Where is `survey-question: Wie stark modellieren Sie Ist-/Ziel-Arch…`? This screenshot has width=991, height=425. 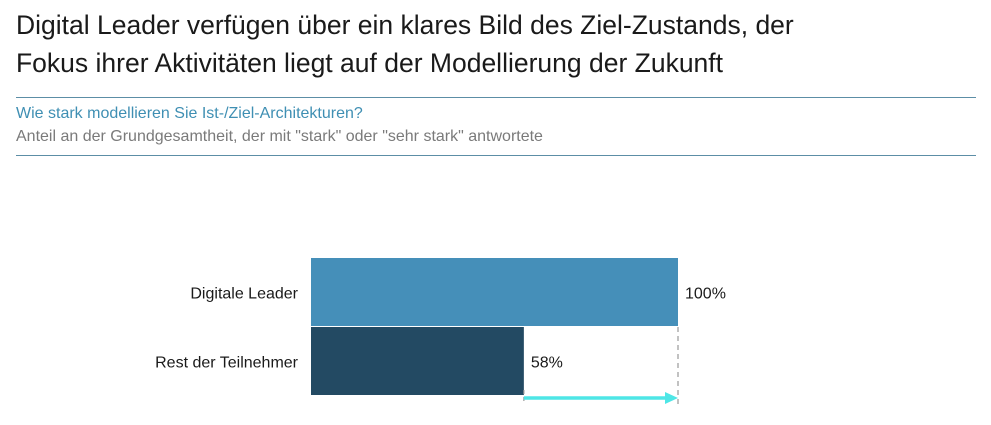 survey-question: Wie stark modellieren Sie Ist-/Ziel-Arch… is located at coordinates (189, 113).